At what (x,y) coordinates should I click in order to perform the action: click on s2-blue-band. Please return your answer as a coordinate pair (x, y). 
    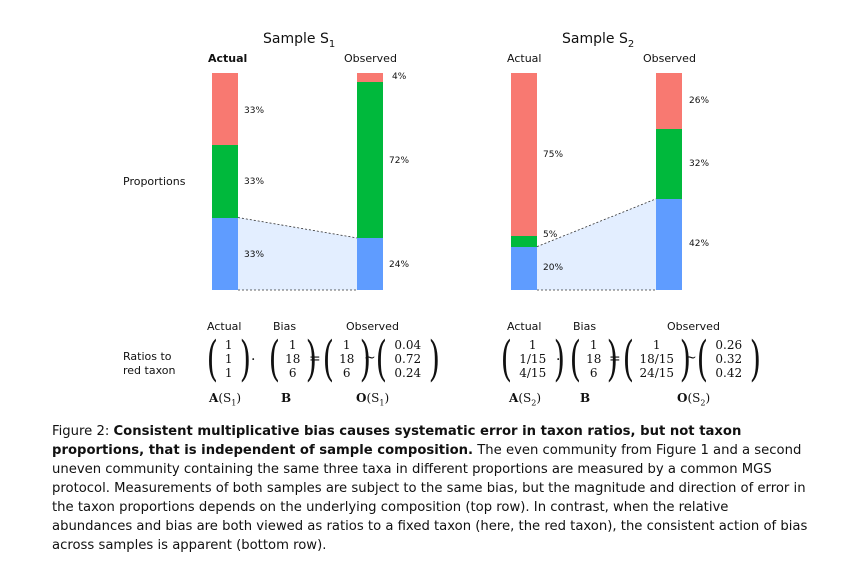
    Looking at the image, I should click on (596, 244).